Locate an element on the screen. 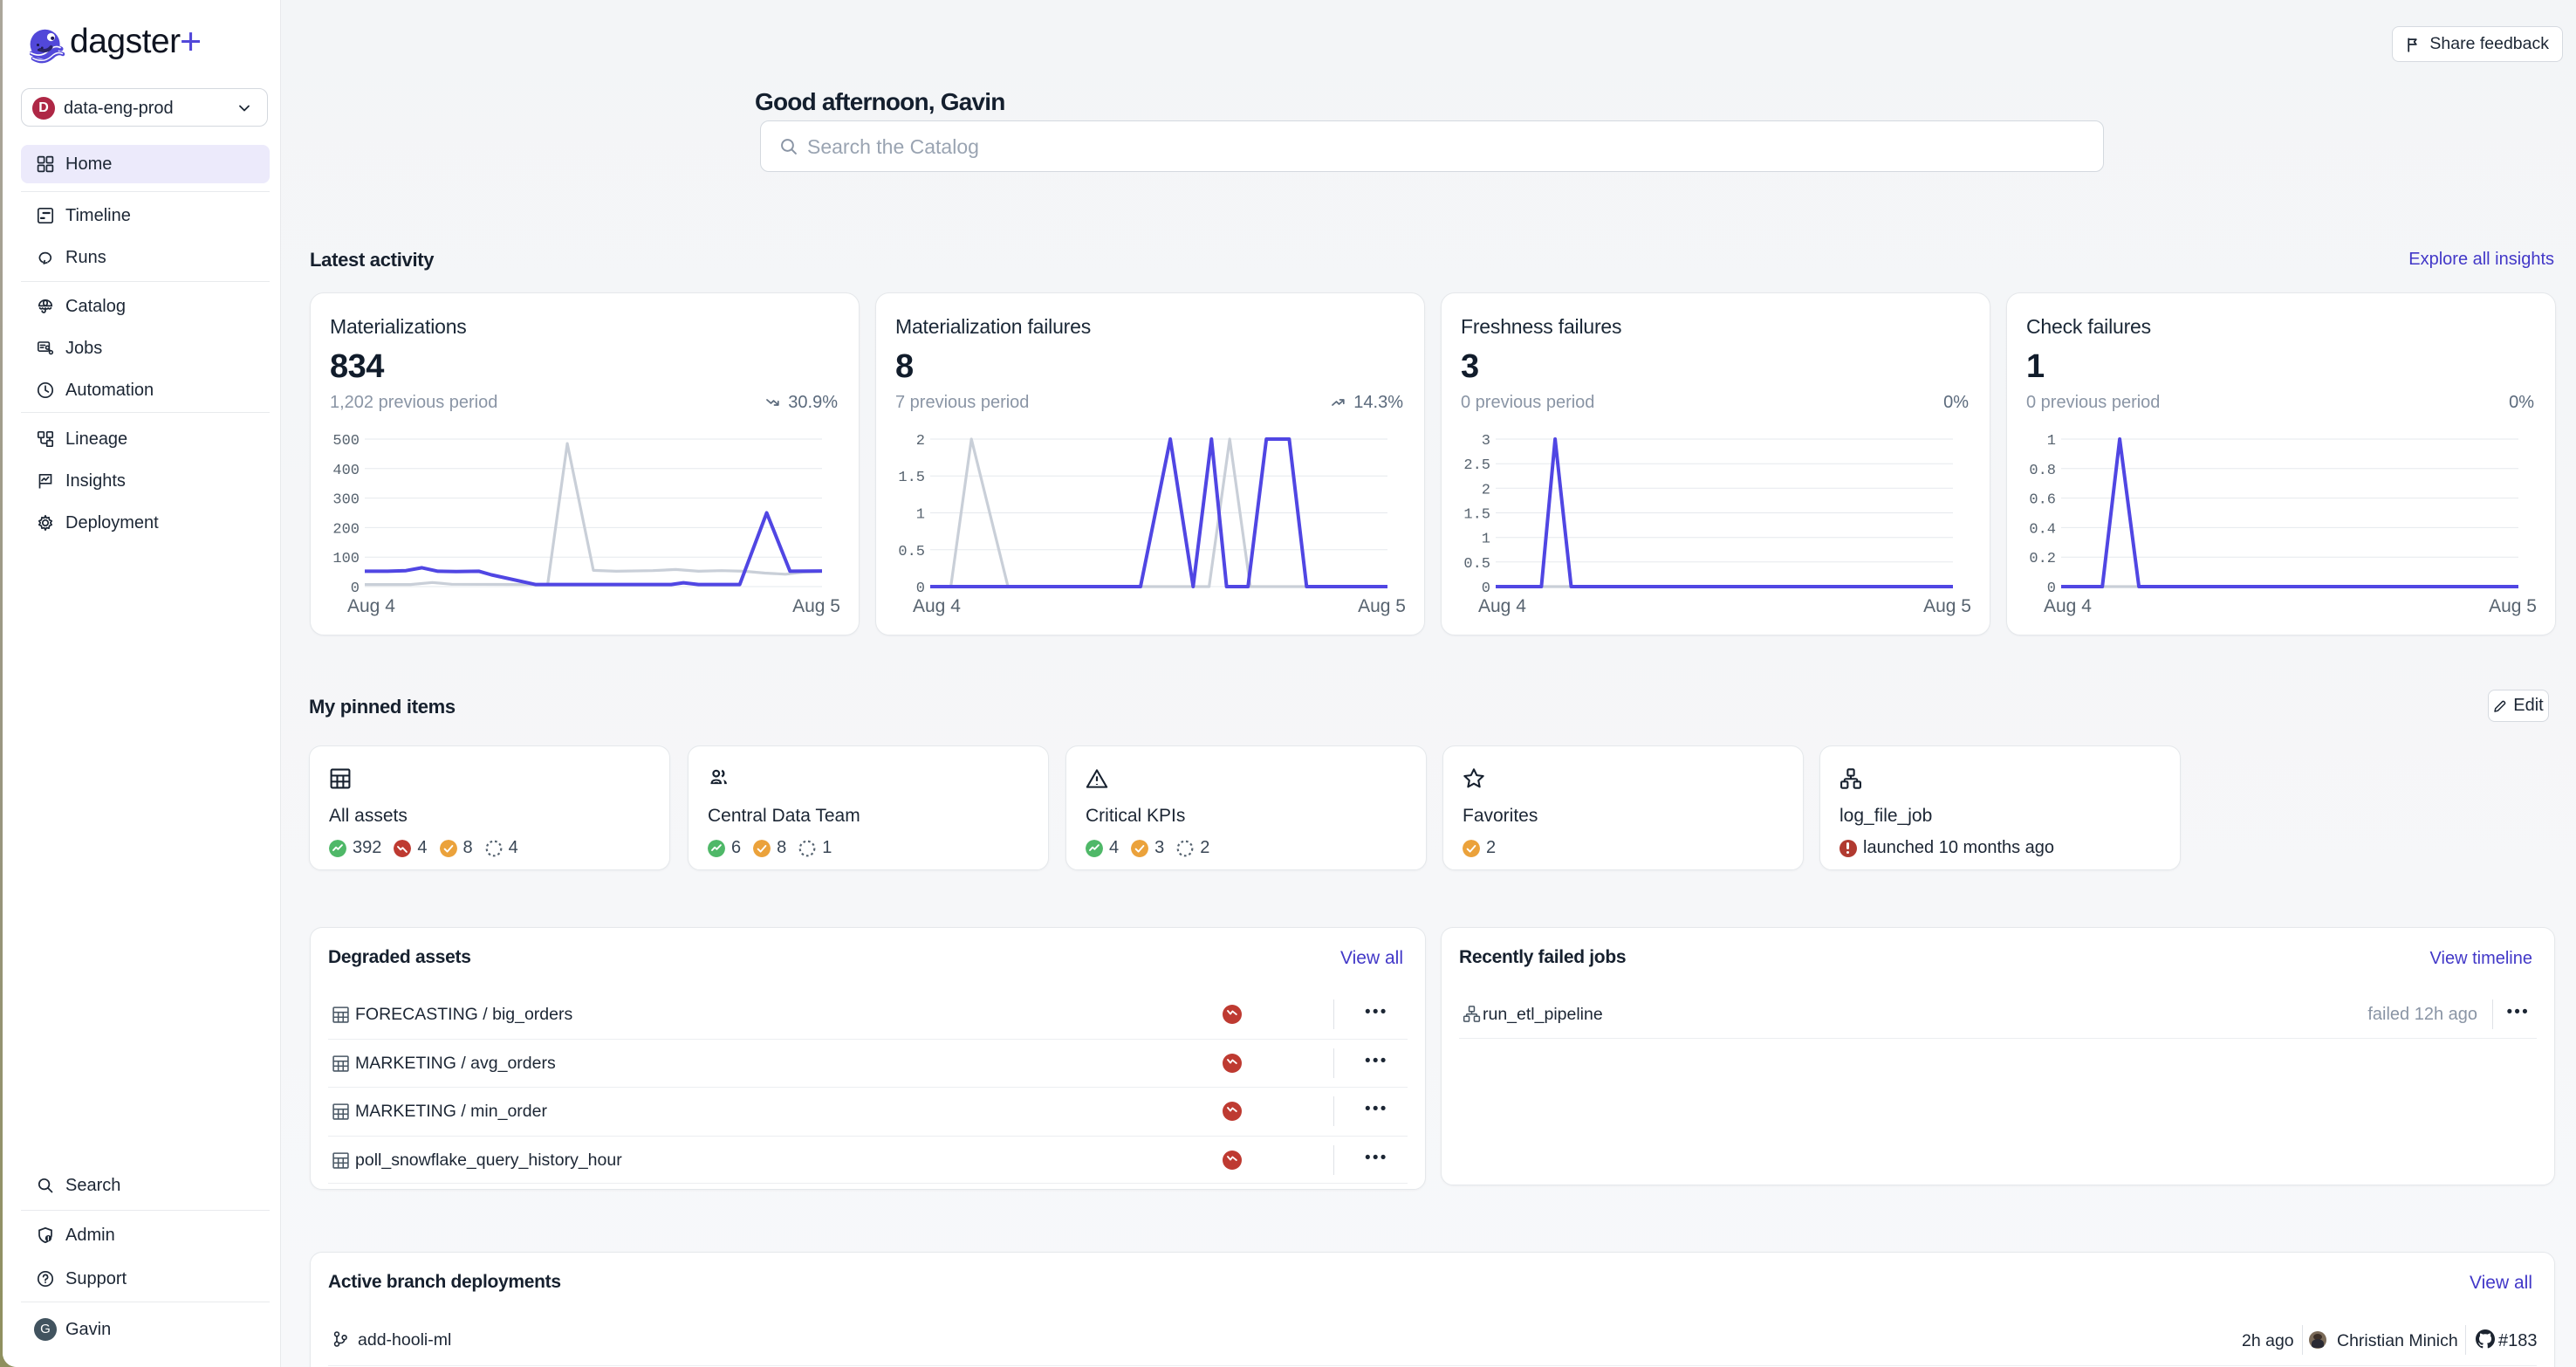 Image resolution: width=2576 pixels, height=1367 pixels. svg-text: 0.8 is located at coordinates (2042, 471).